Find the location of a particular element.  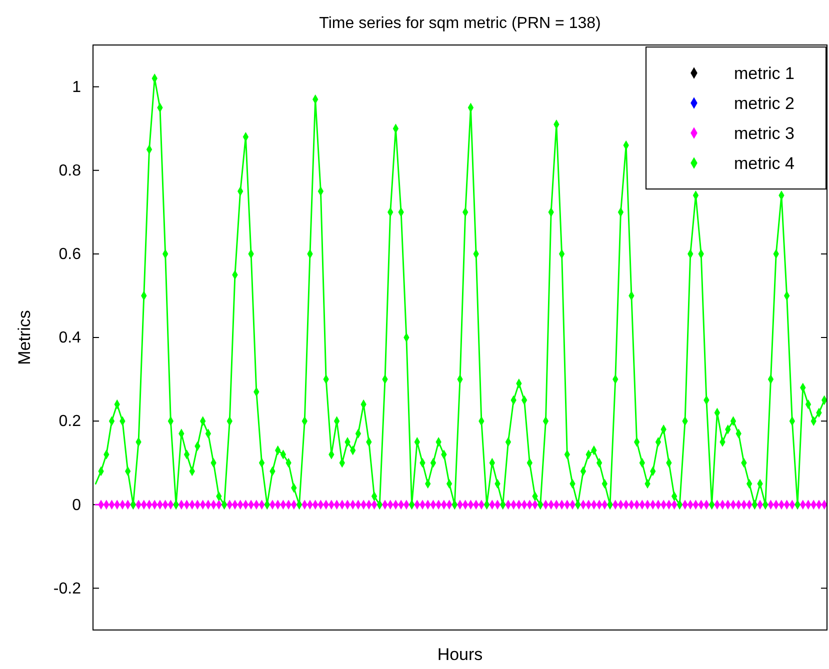

legend-label: metric 1 is located at coordinates (764, 73).